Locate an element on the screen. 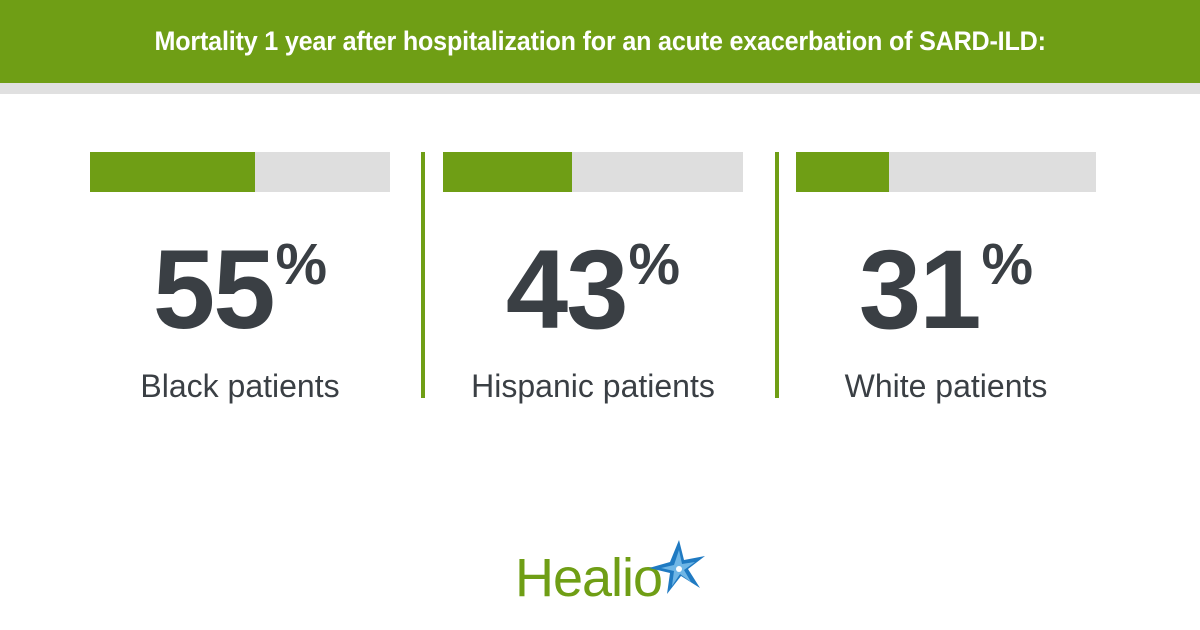  healio-logo: Healio is located at coordinates (620, 575).